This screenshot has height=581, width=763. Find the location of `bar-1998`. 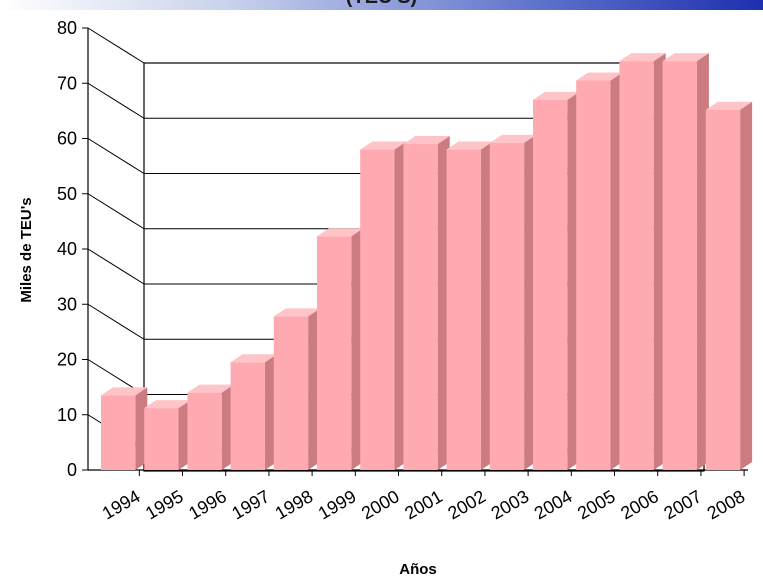

bar-1998 is located at coordinates (297, 389).